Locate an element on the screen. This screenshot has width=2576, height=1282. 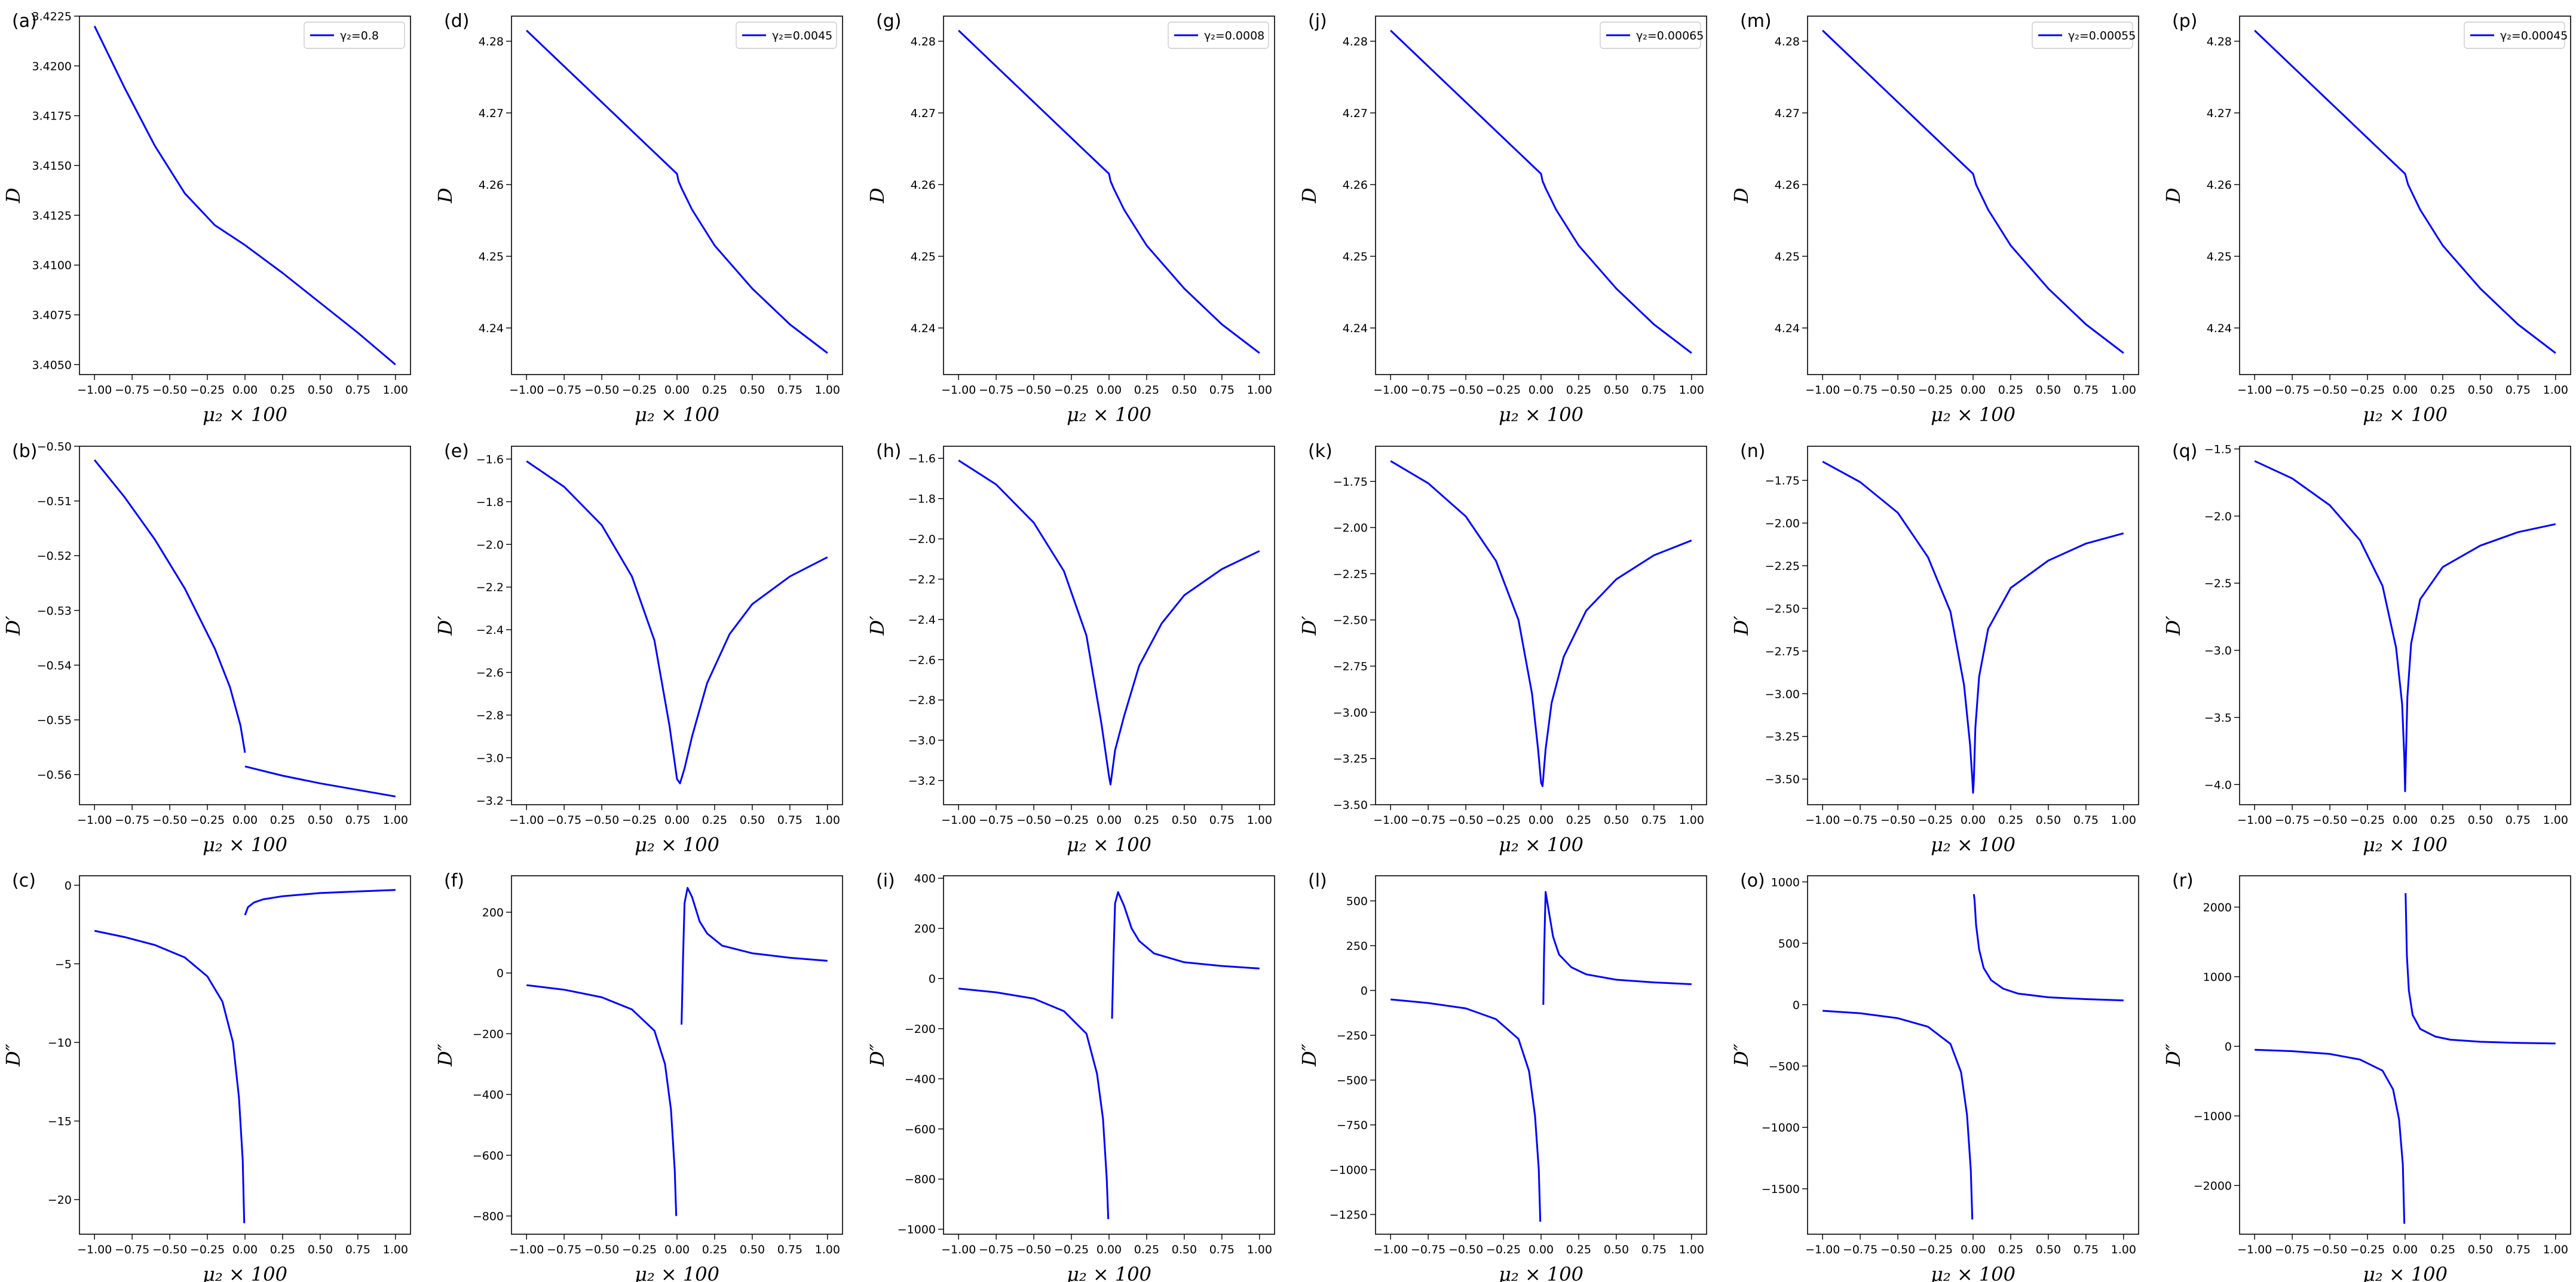
y-tick-label-l-5: −750 is located at coordinates (1352, 1125).